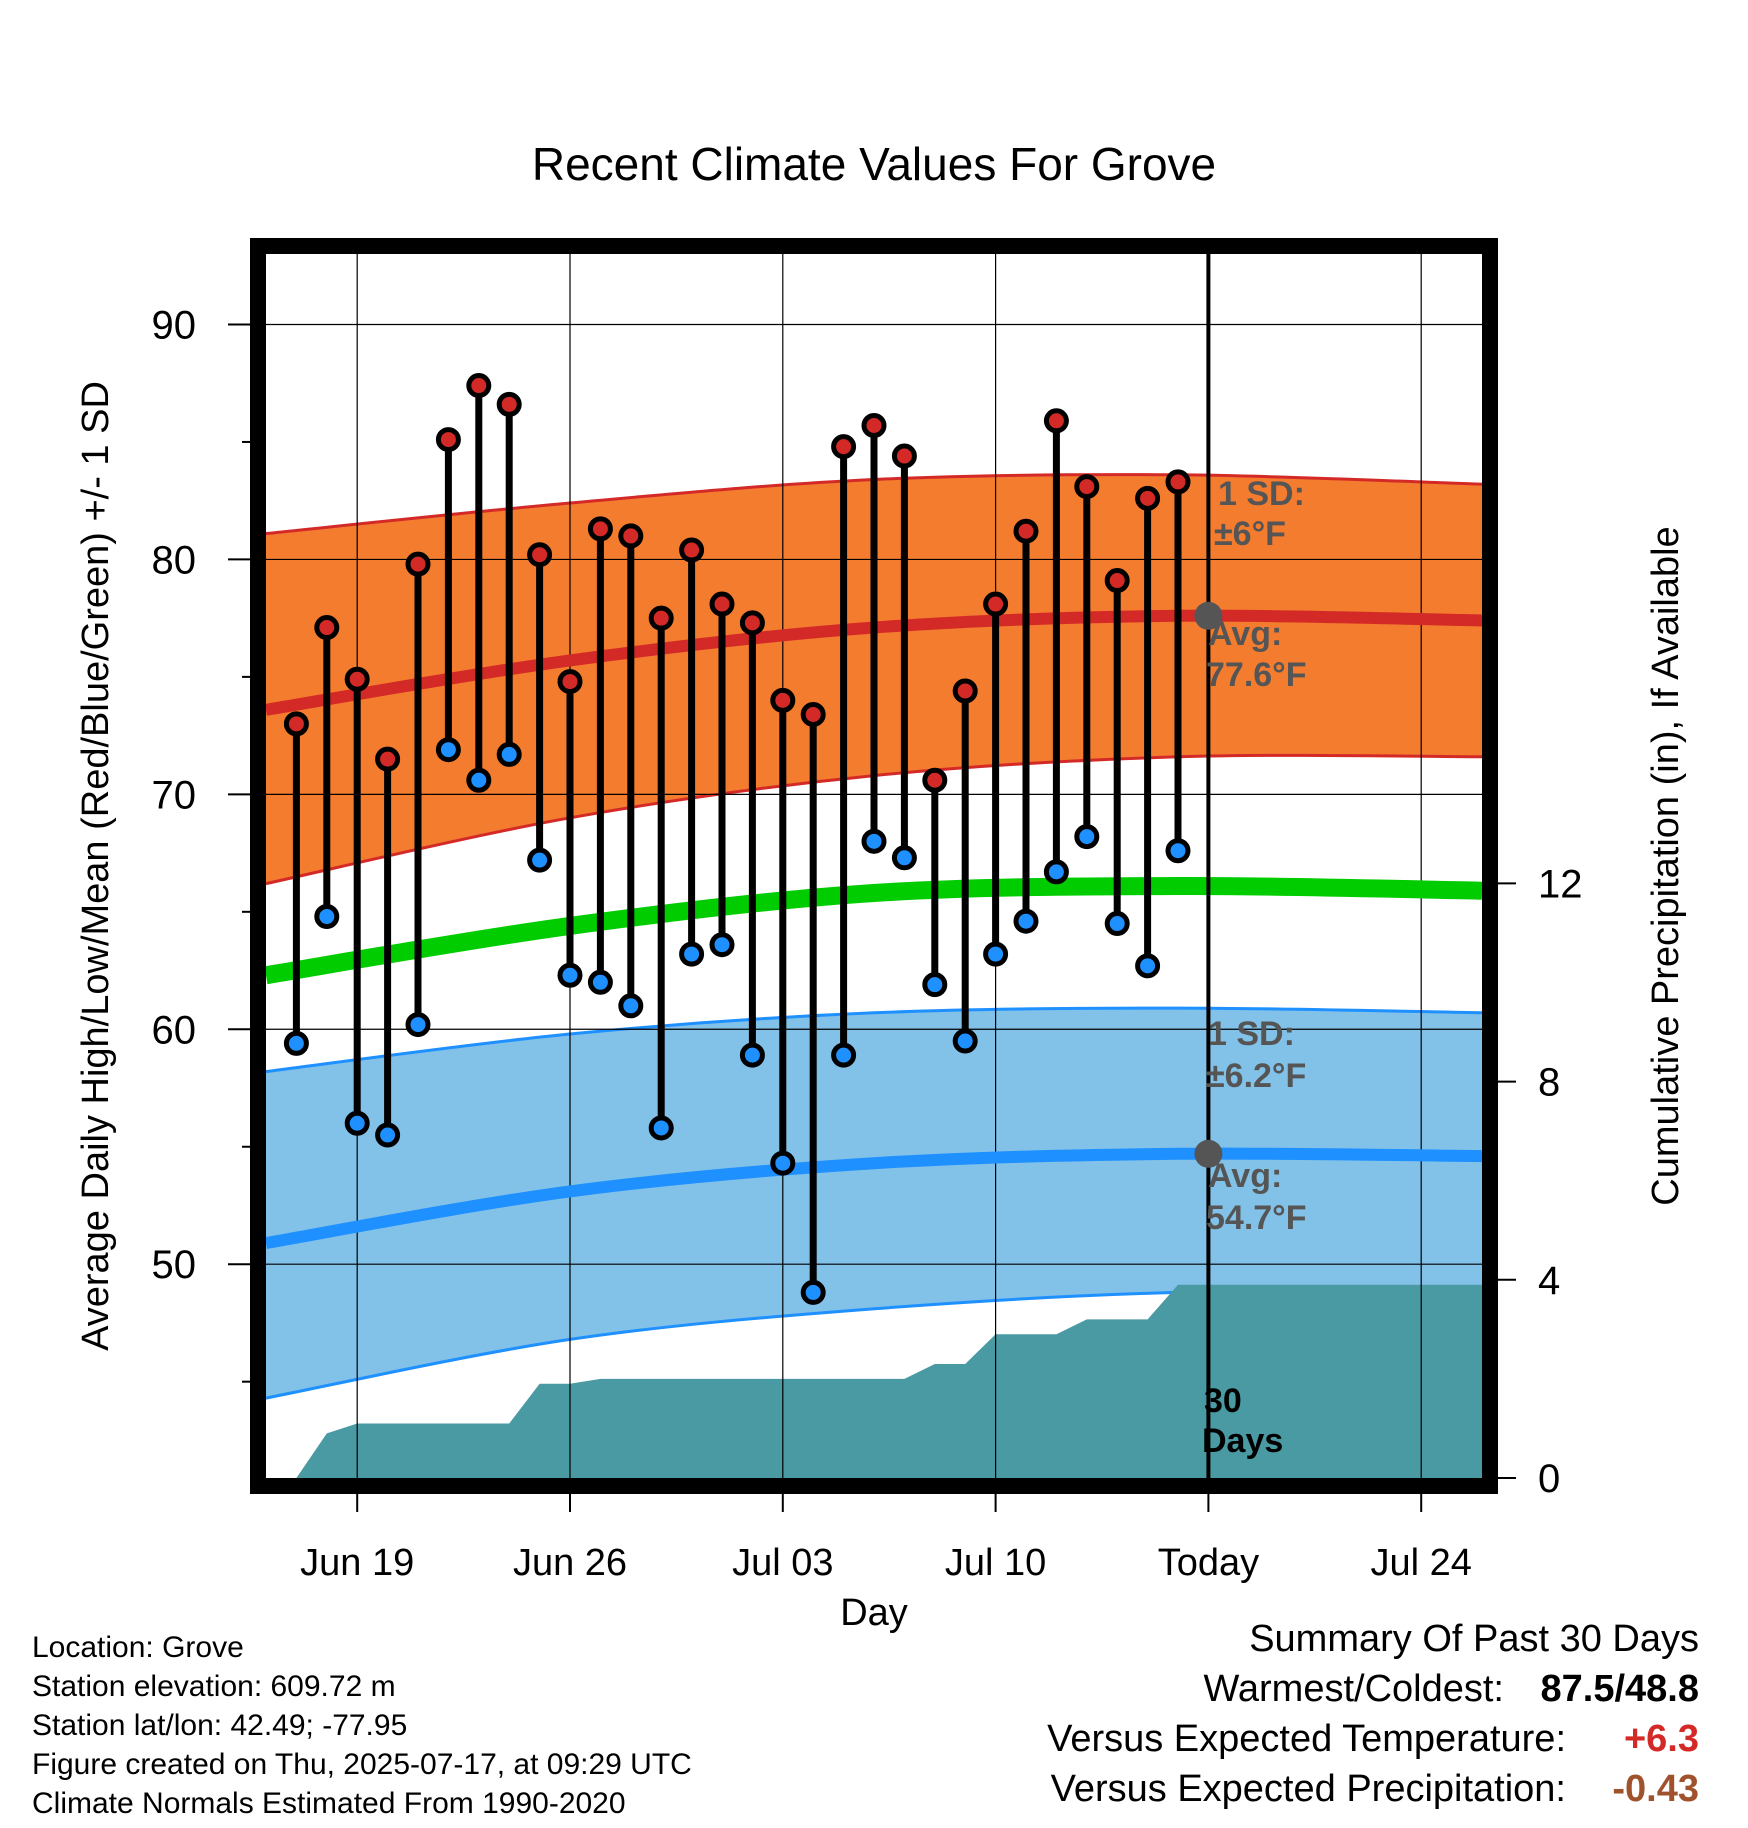 The image size is (1748, 1828). I want to click on x-tick-label: Jul 10, so click(995, 1563).